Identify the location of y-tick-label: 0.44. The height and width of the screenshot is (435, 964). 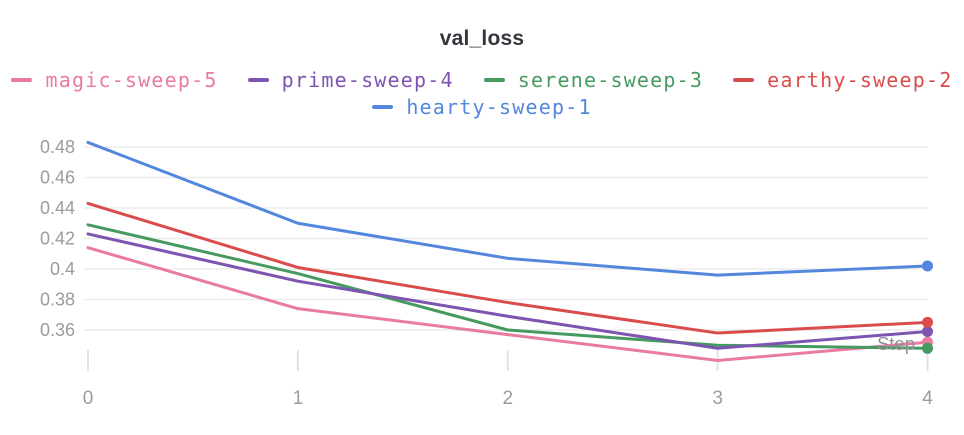
(57, 208).